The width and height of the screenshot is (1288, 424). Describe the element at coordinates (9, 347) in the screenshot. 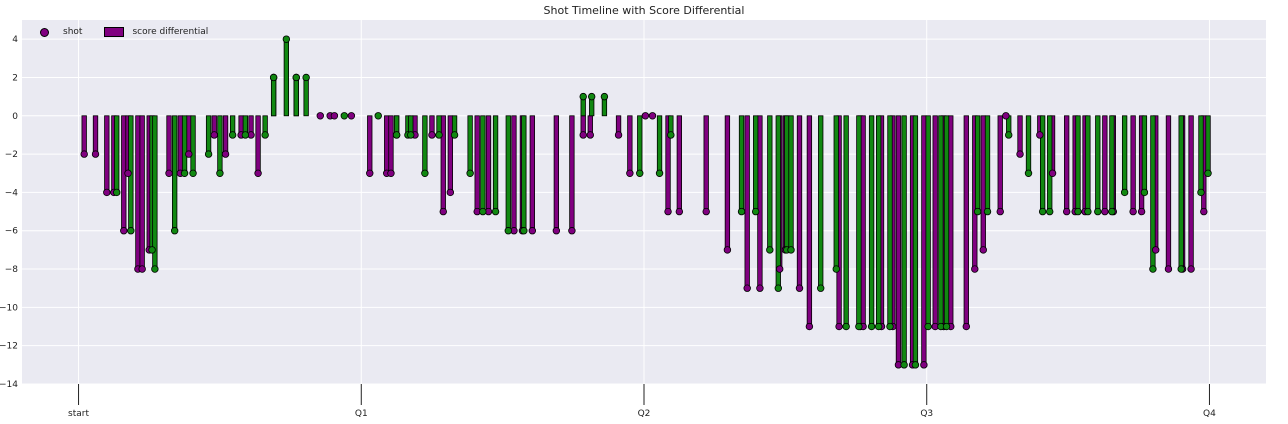

I see `y-tick-label: −12` at that location.